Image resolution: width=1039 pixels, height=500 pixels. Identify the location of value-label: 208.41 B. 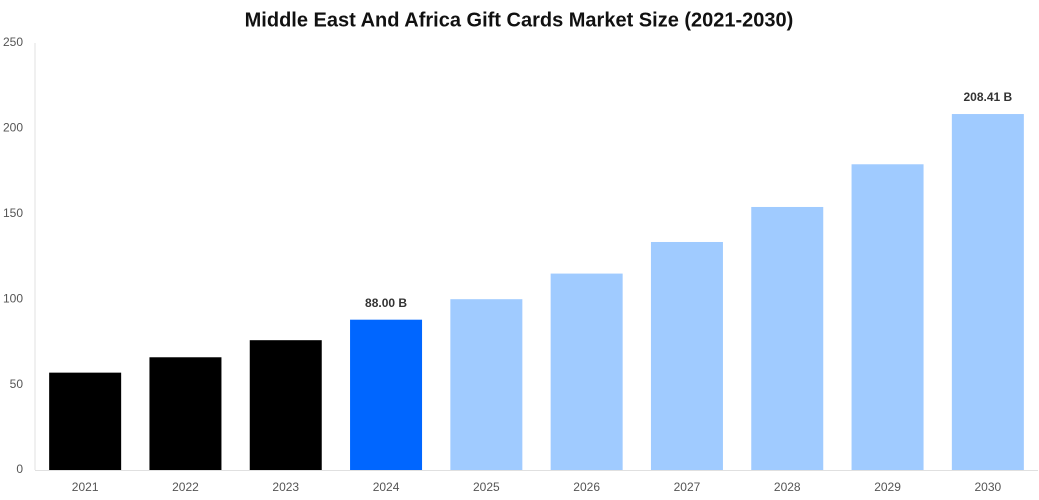
(987, 97).